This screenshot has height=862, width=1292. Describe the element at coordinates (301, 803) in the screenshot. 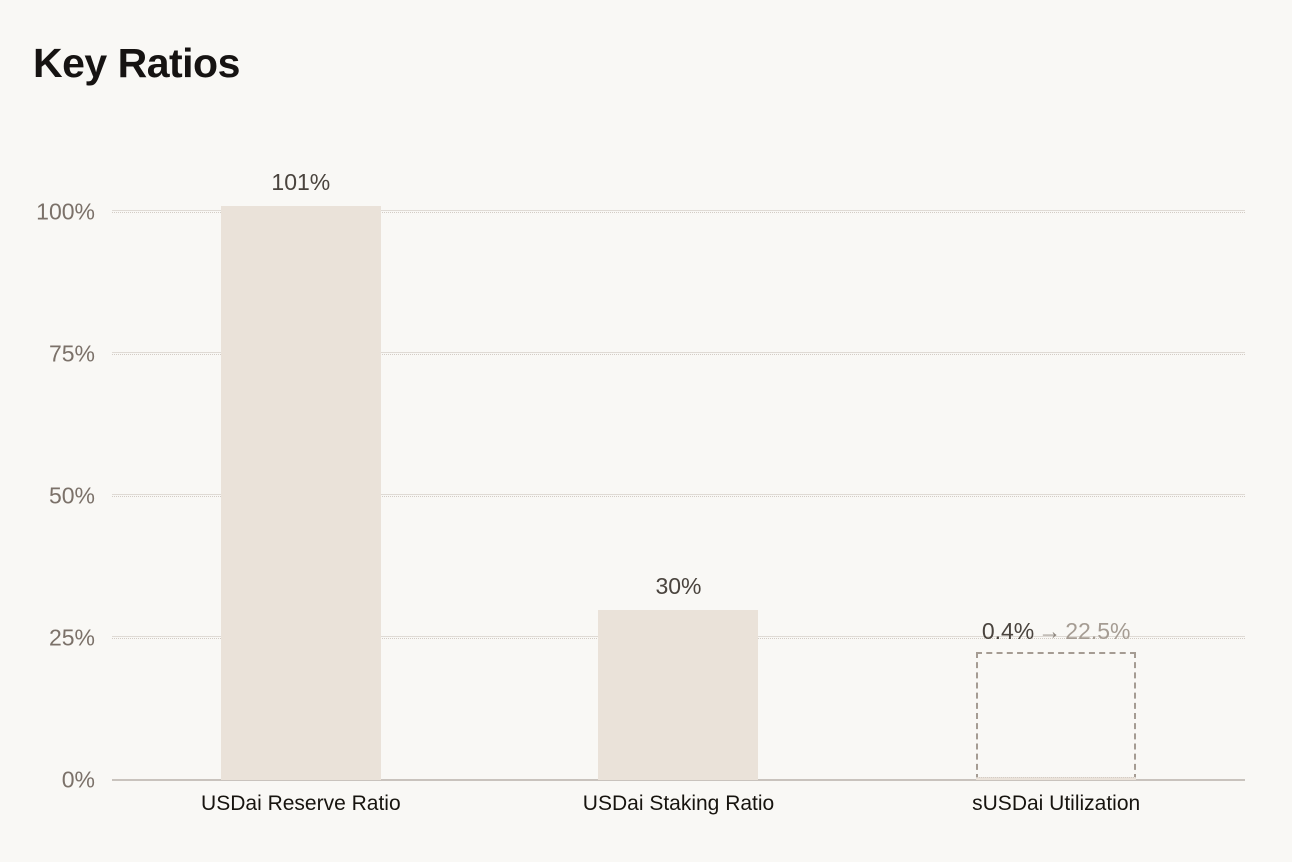

I see `x-category-label-1: USDai Reserve Ratio` at that location.